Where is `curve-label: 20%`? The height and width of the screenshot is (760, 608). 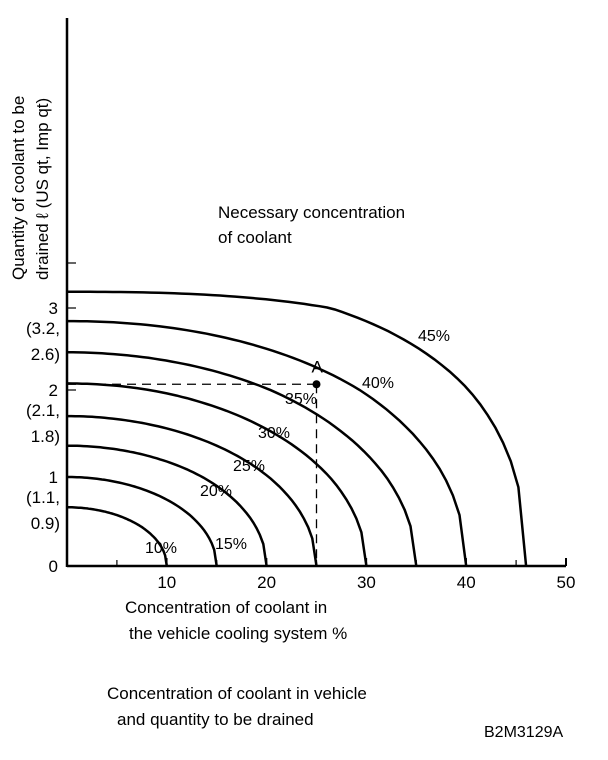
curve-label: 20% is located at coordinates (216, 491).